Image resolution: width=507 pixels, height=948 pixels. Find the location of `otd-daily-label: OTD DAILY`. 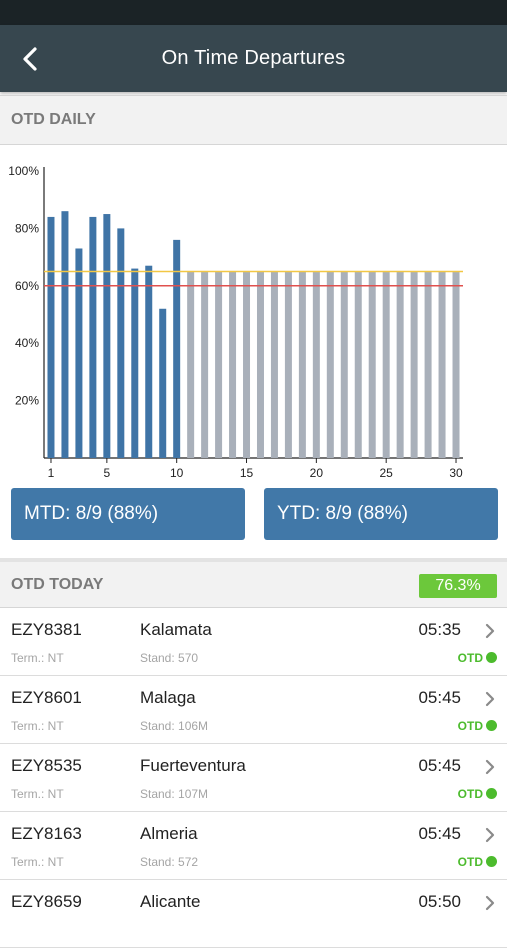

otd-daily-label: OTD DAILY is located at coordinates (53, 119).